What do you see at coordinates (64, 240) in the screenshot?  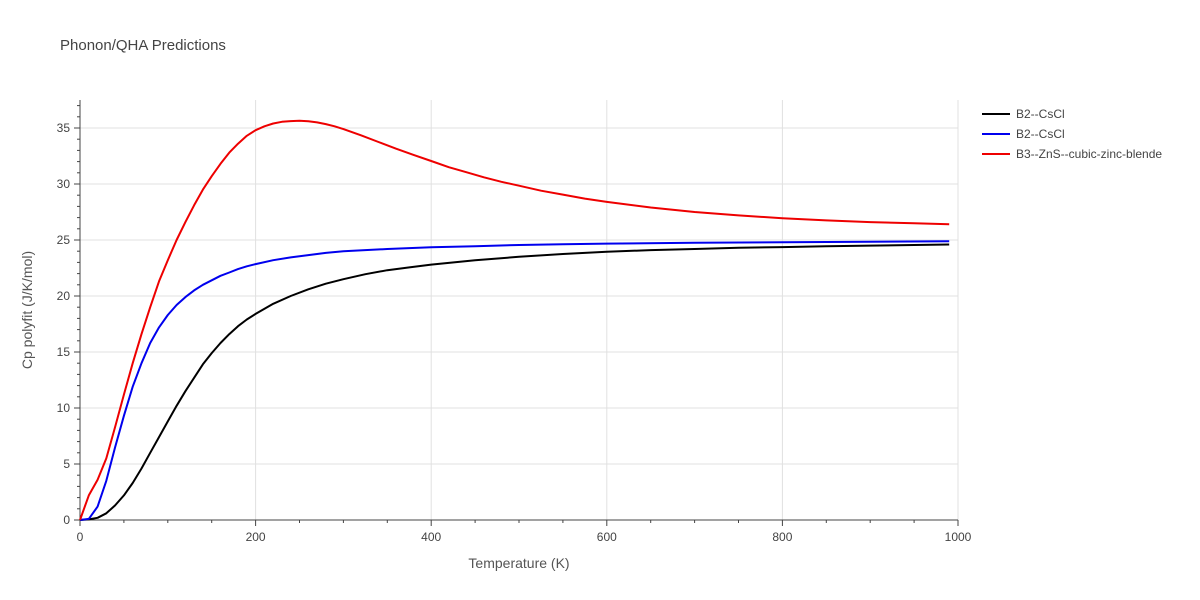 I see `y-tick-label: 25` at bounding box center [64, 240].